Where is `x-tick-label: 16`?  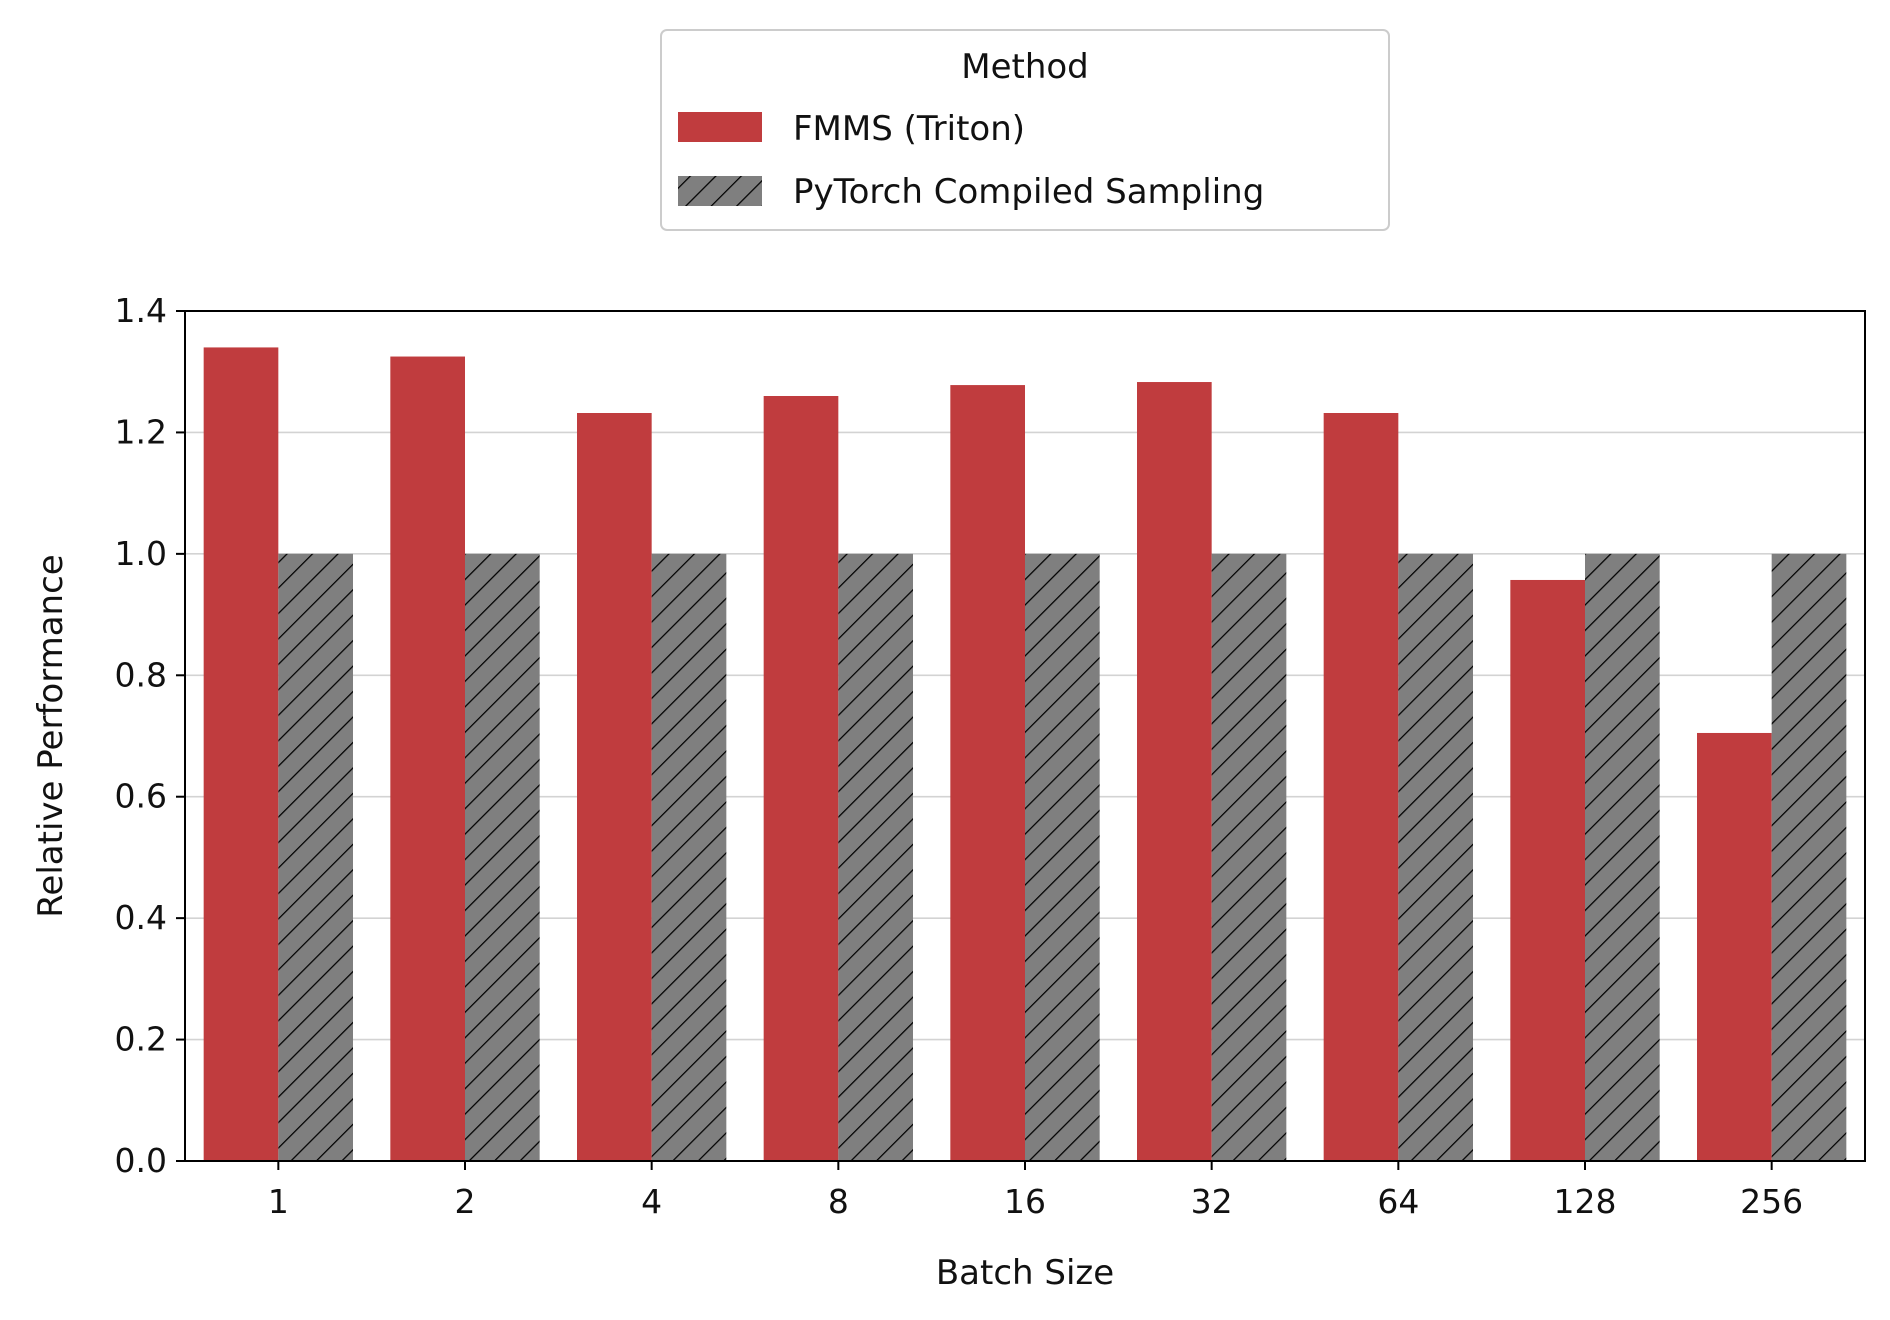
x-tick-label: 16 is located at coordinates (1025, 1201).